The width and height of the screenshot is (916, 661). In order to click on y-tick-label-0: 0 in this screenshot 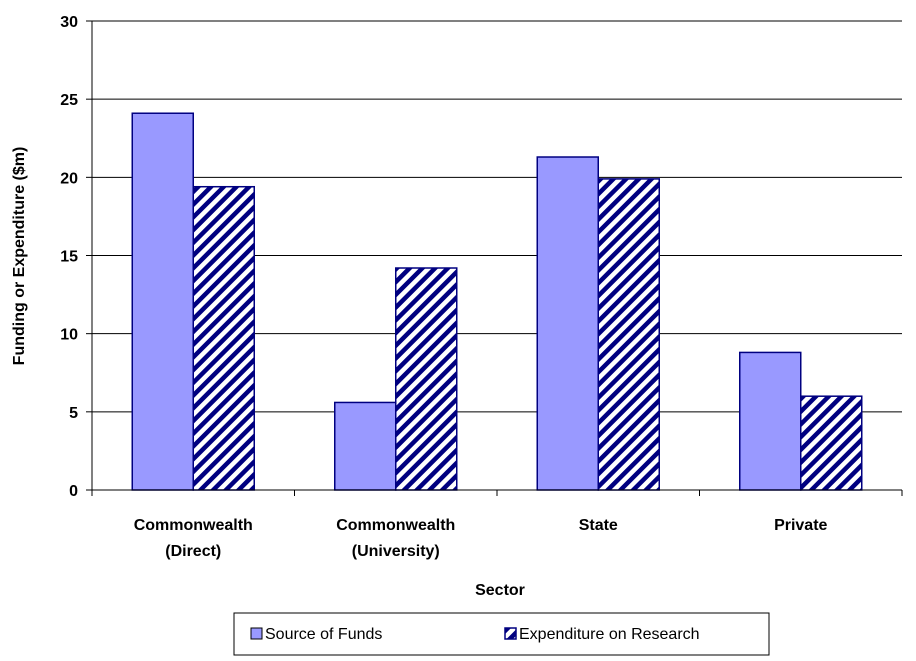, I will do `click(73, 491)`.